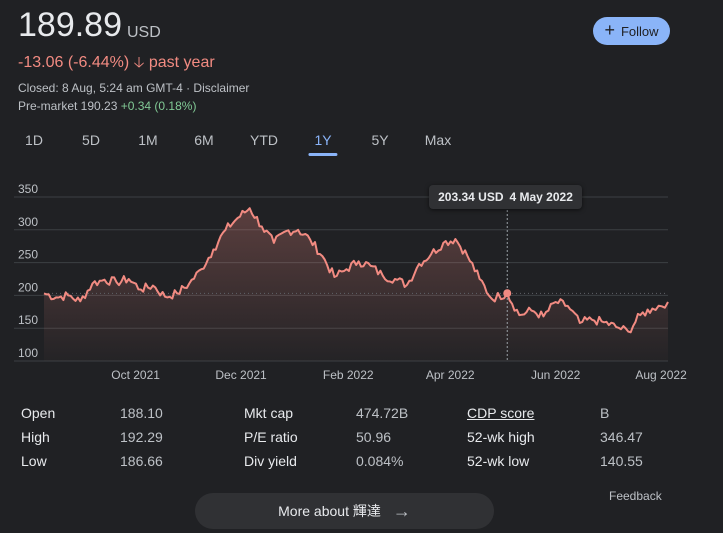  What do you see at coordinates (141, 413) in the screenshot?
I see `stat-value: 188.10` at bounding box center [141, 413].